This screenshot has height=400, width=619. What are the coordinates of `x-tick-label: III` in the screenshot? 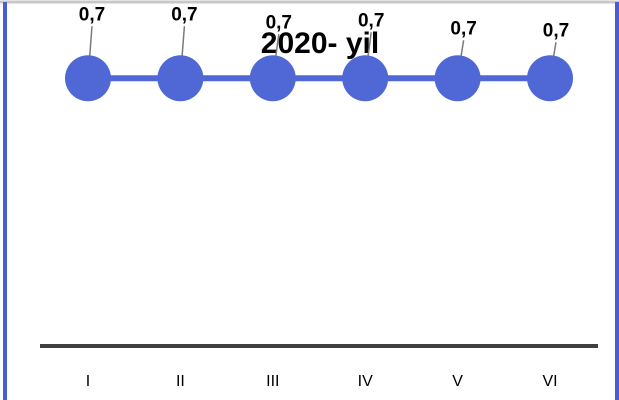 It's located at (272, 381).